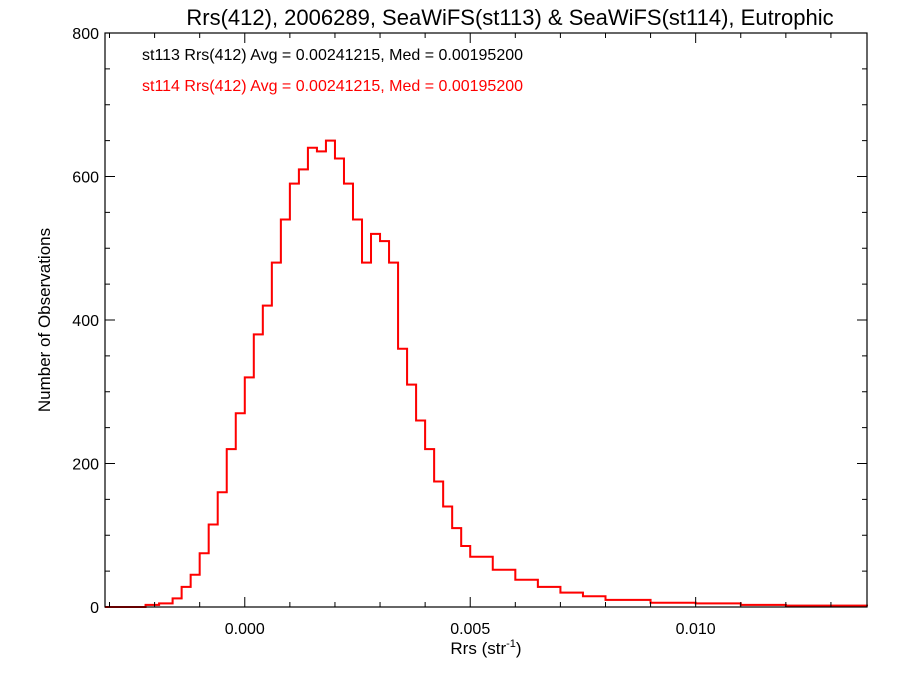  What do you see at coordinates (44, 320) in the screenshot?
I see `y-axis-label: Number of Observations` at bounding box center [44, 320].